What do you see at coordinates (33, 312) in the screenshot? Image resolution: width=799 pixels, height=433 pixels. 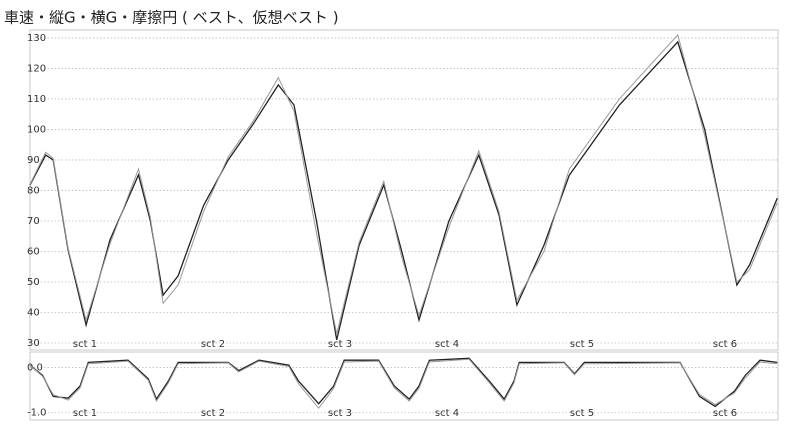 I see `y-tick-label: 40` at bounding box center [33, 312].